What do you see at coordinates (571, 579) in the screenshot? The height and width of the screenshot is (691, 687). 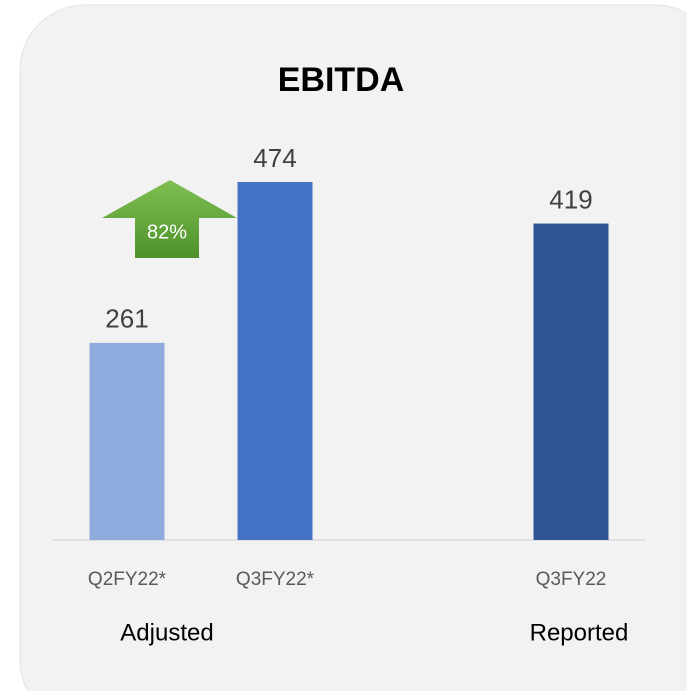 I see `x-tick-label: Q3FY22` at bounding box center [571, 579].